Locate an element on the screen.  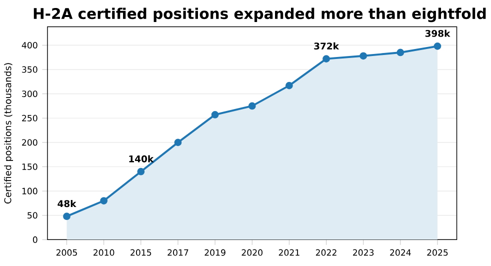
x-tick-label: 2019 is located at coordinates (215, 252).